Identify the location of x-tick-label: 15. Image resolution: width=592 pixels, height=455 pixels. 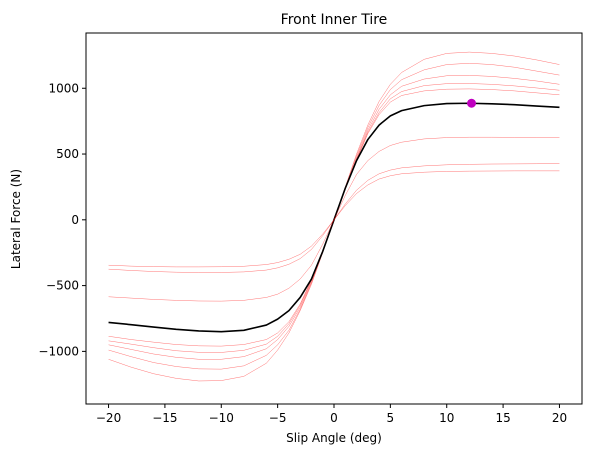
(502, 418).